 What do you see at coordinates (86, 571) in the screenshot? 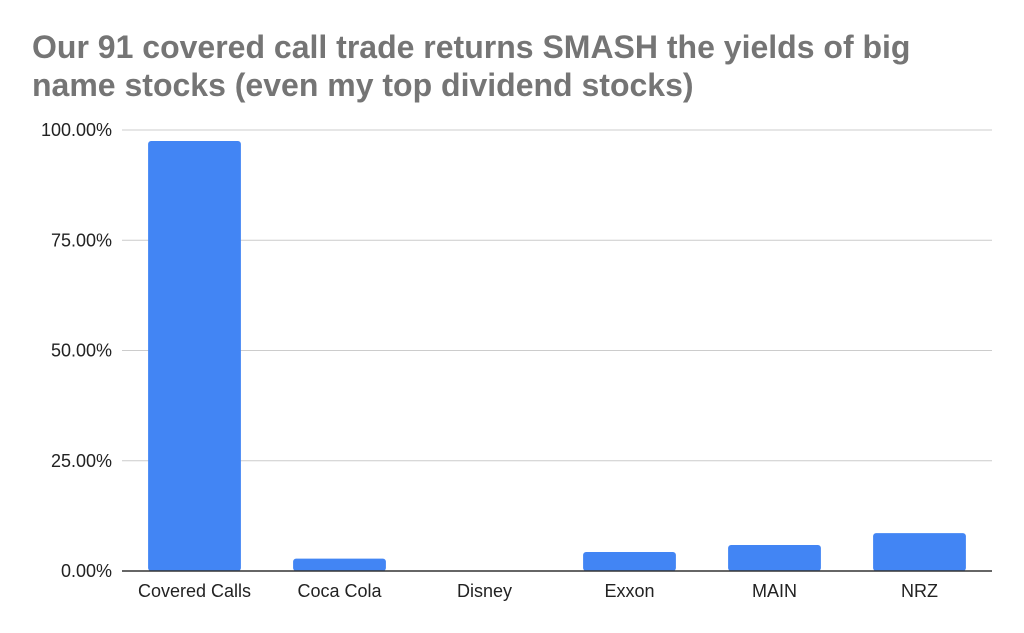
I see `y-tick-label: 0.00%` at bounding box center [86, 571].